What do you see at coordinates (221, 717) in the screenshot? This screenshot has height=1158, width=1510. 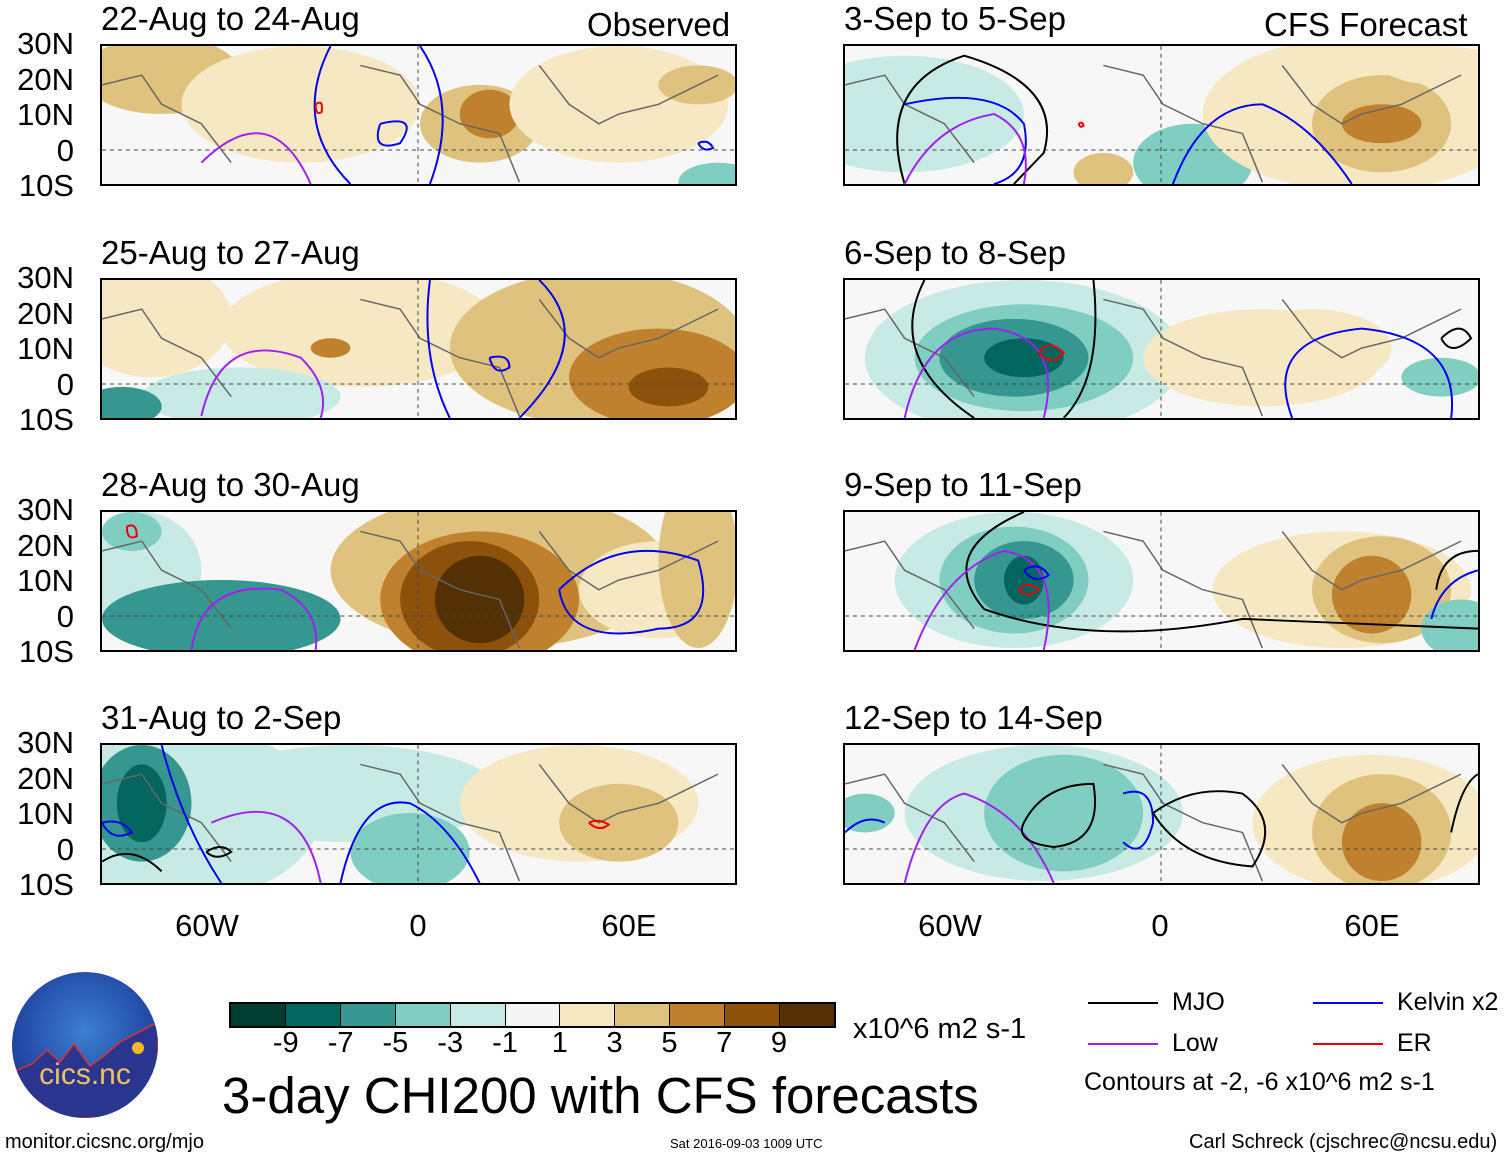 I see `panel-title: 31-Aug to 2-Sep` at bounding box center [221, 717].